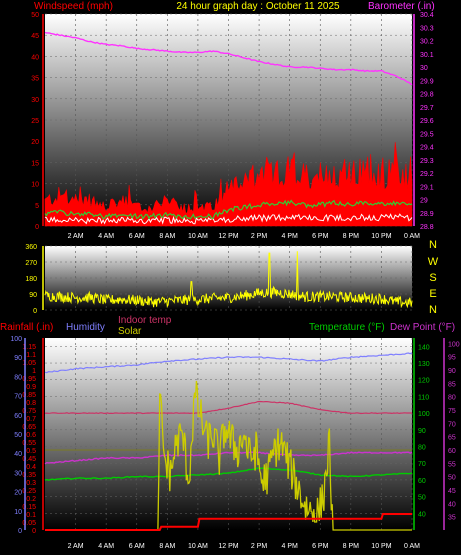 The width and height of the screenshot is (461, 555). What do you see at coordinates (452, 384) in the screenshot?
I see `dew-y-tick-label: 85` at bounding box center [452, 384].